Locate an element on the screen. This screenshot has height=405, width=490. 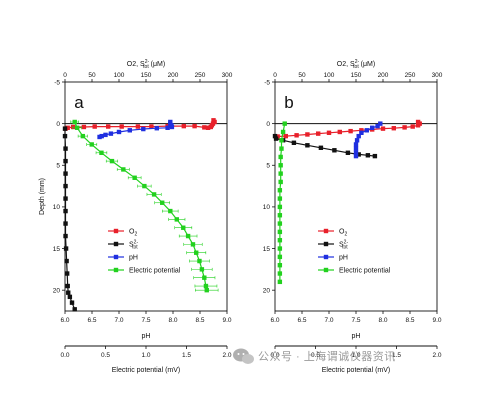
legend-label-ep: Electric potential is located at coordinates (365, 271).